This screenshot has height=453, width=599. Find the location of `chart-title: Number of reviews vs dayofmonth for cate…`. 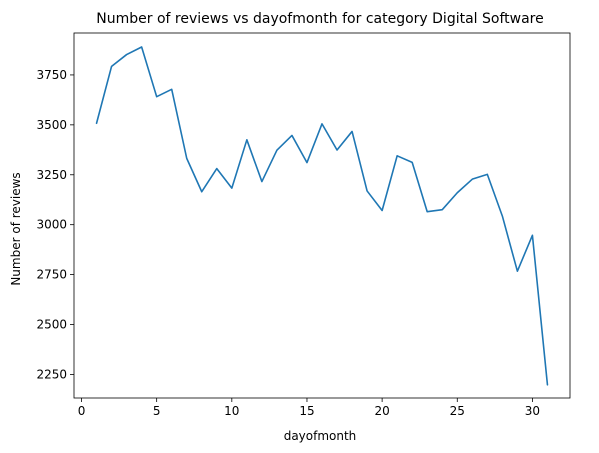

chart-title: Number of reviews vs dayofmonth for cate… is located at coordinates (319, 19).